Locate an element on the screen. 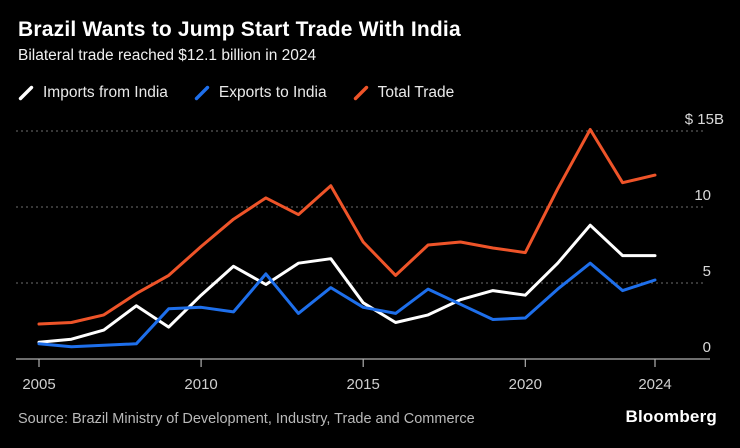 The height and width of the screenshot is (448, 740). legend-item-imports: Imports from India is located at coordinates (93, 93).